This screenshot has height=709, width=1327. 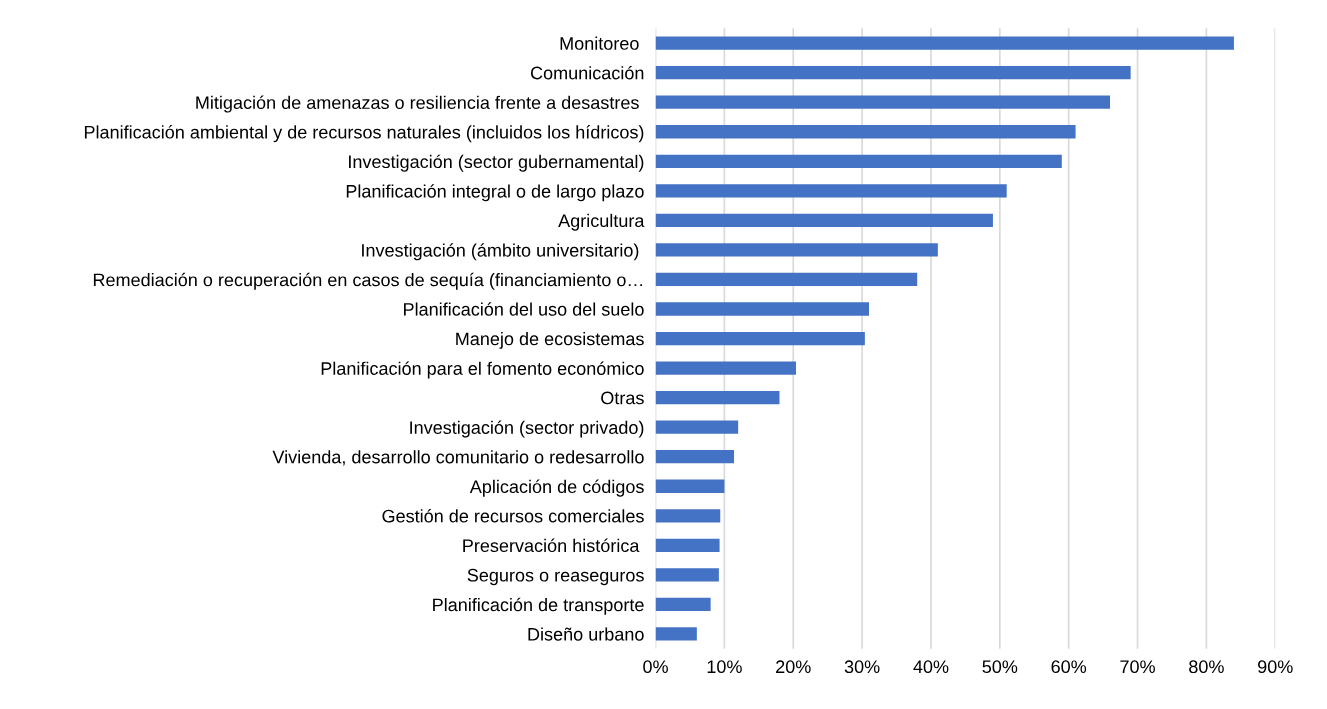 I want to click on y-tick-label: Planificación para el fomento económico, so click(x=482, y=370).